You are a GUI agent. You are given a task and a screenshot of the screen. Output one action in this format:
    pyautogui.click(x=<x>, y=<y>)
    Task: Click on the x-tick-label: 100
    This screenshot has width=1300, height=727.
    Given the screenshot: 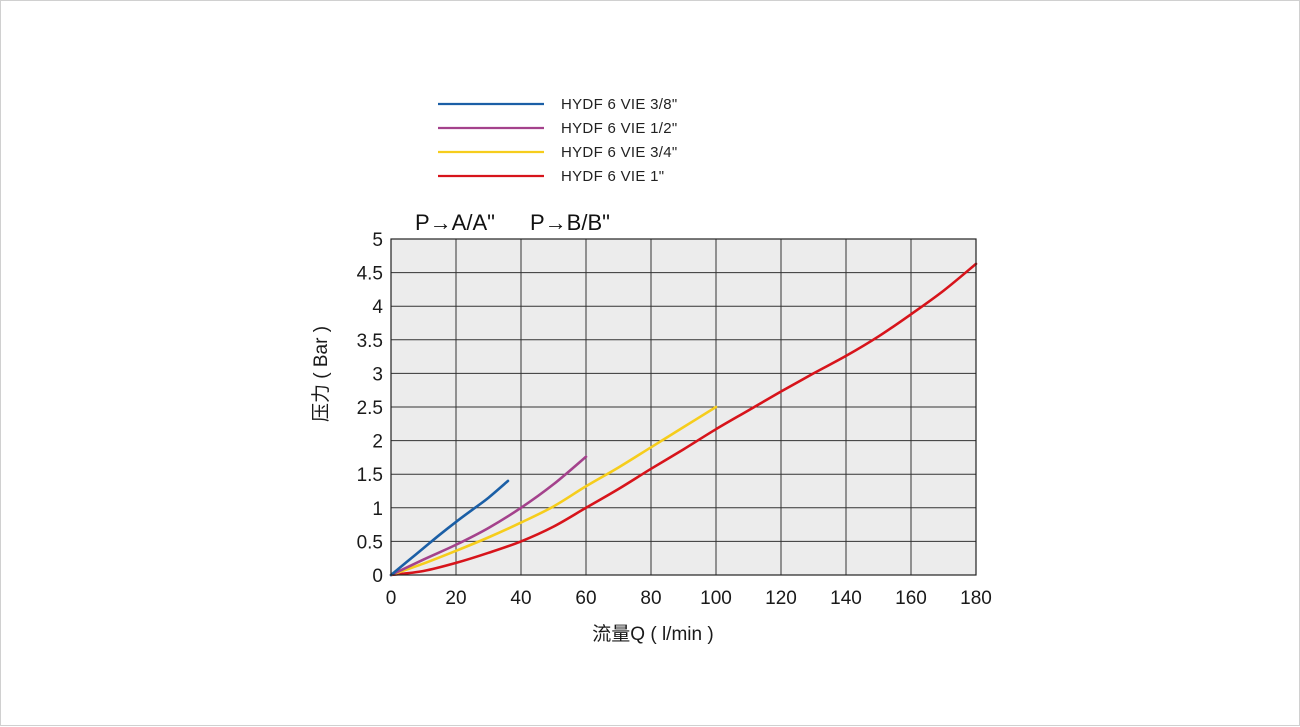 What is the action you would take?
    pyautogui.click(x=716, y=598)
    